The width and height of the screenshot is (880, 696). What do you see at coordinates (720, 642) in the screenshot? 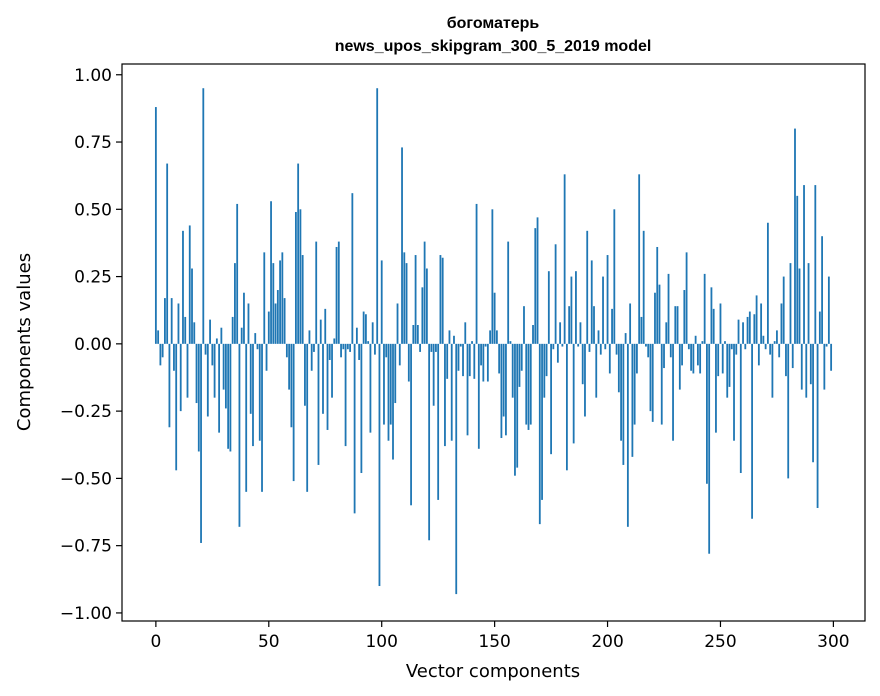
I see `x-tick-label: 250` at bounding box center [720, 642].